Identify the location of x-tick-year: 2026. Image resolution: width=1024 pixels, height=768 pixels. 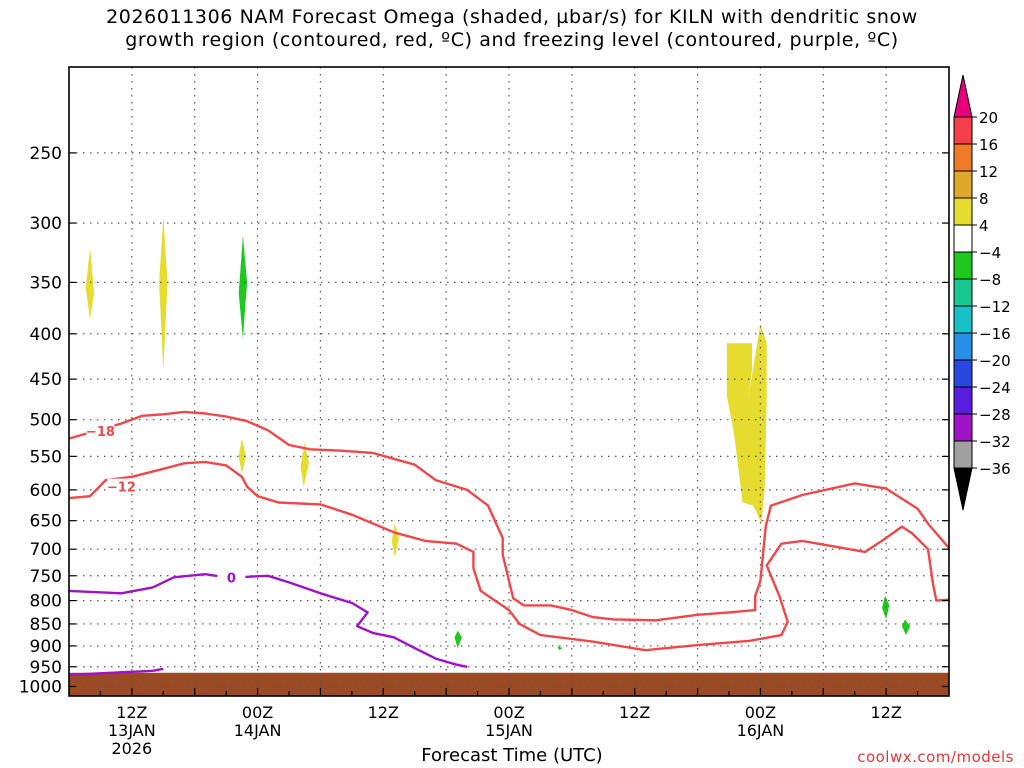
(131, 748).